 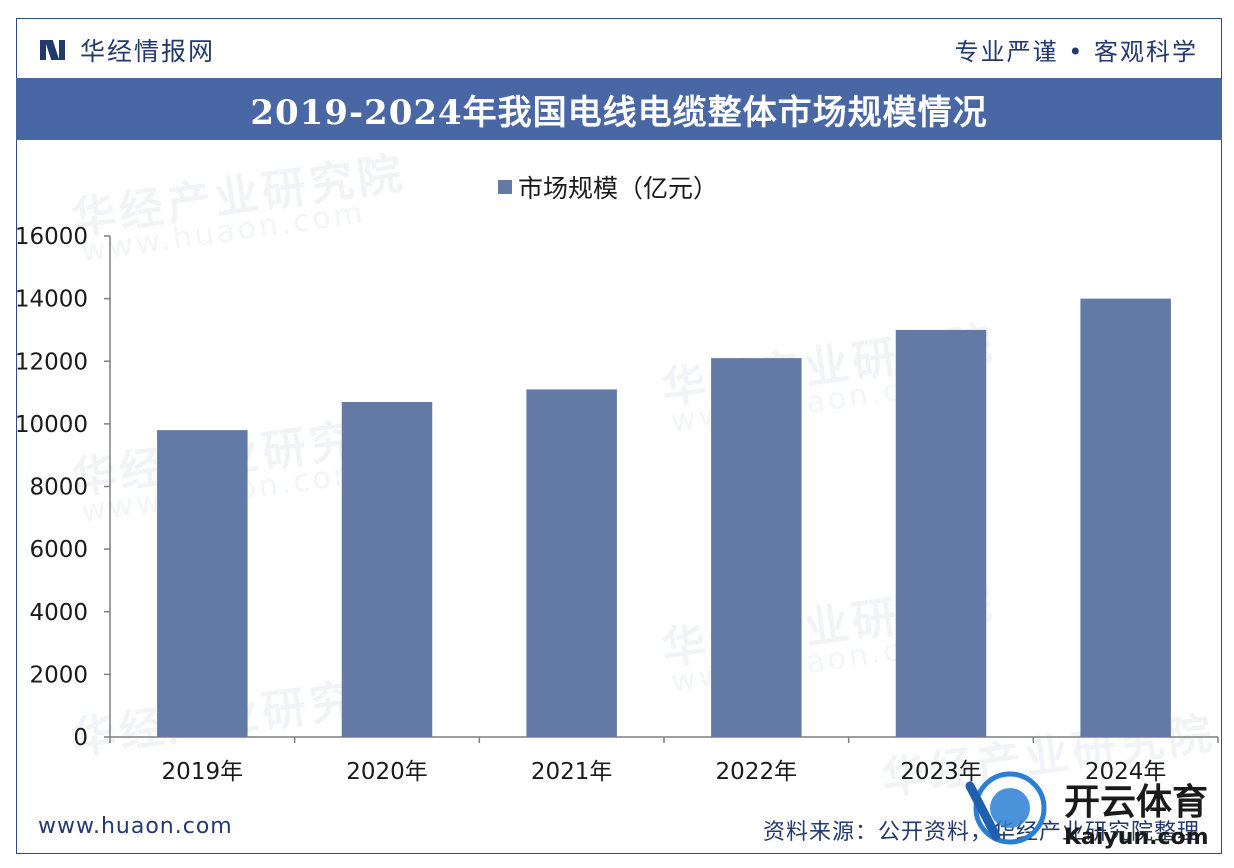 What do you see at coordinates (58, 550) in the screenshot?
I see `y-tick-label: 6000` at bounding box center [58, 550].